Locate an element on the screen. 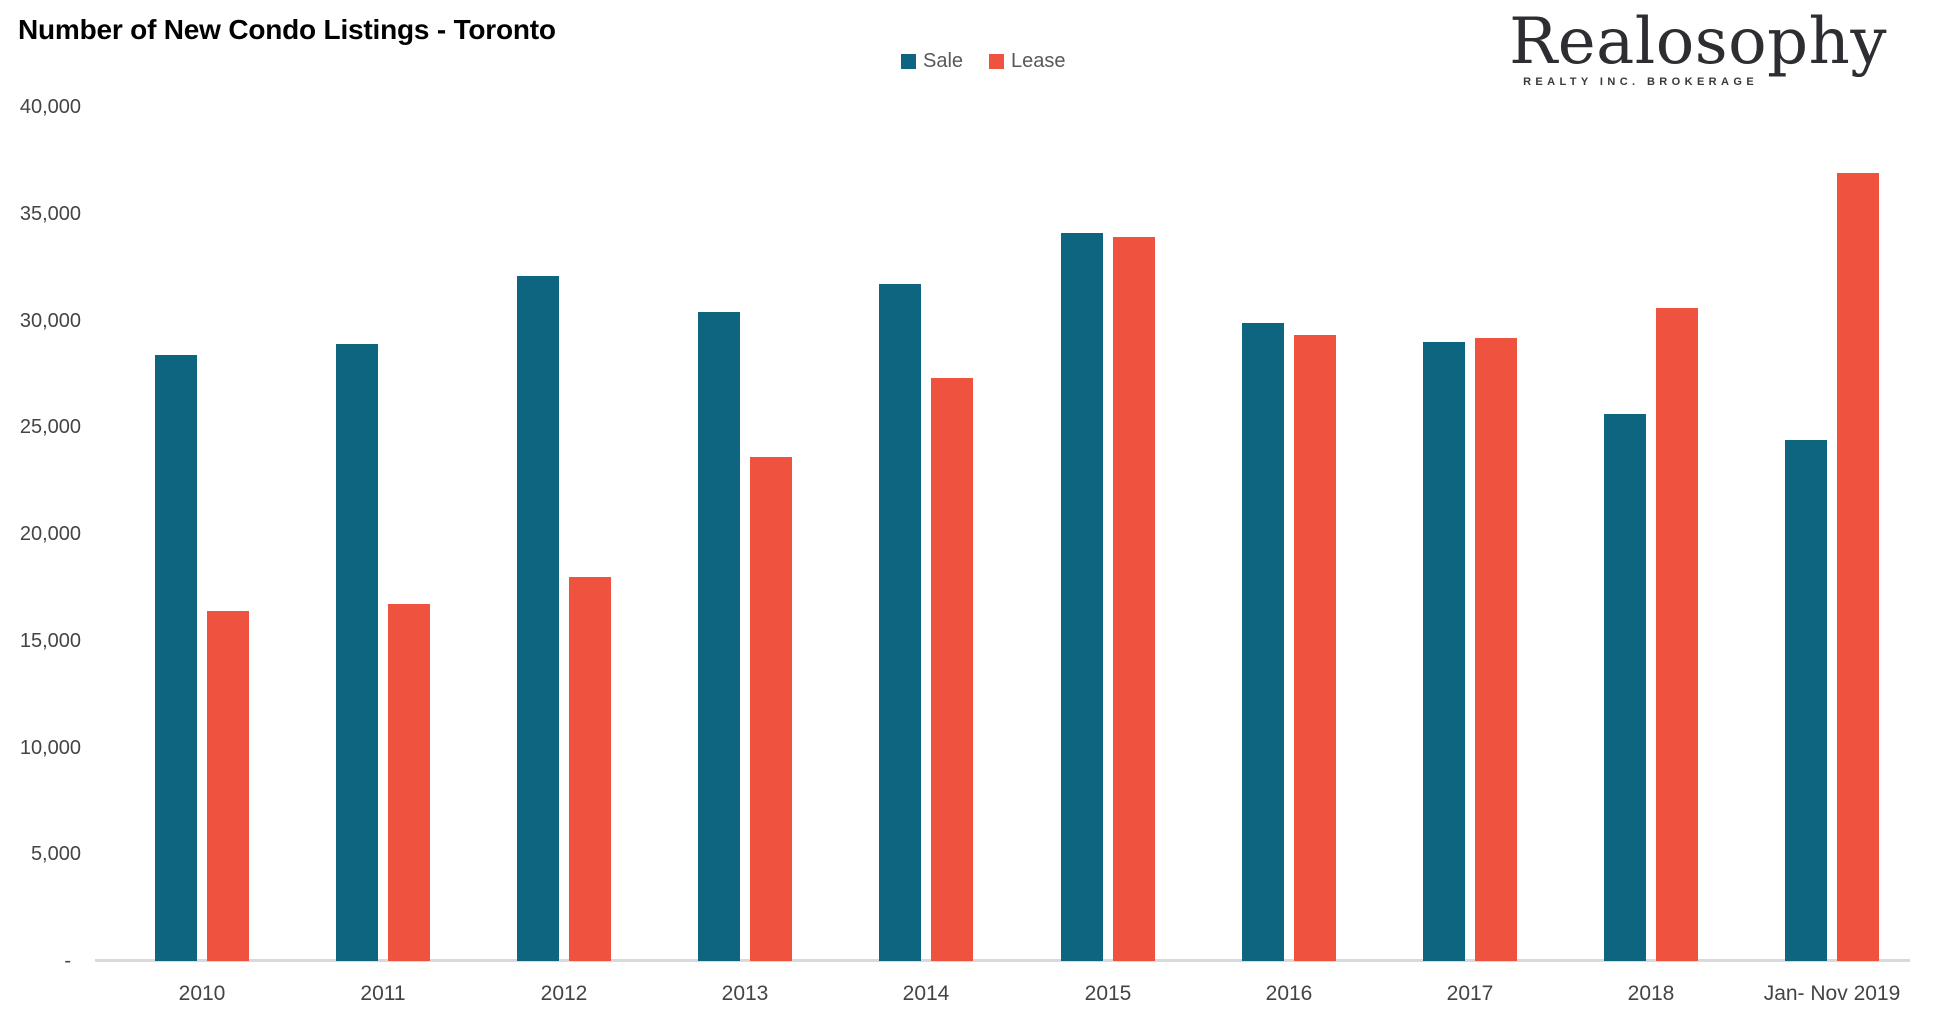 This screenshot has height=1012, width=1933. y-axis-tick-label: 15,000 is located at coordinates (50, 641).